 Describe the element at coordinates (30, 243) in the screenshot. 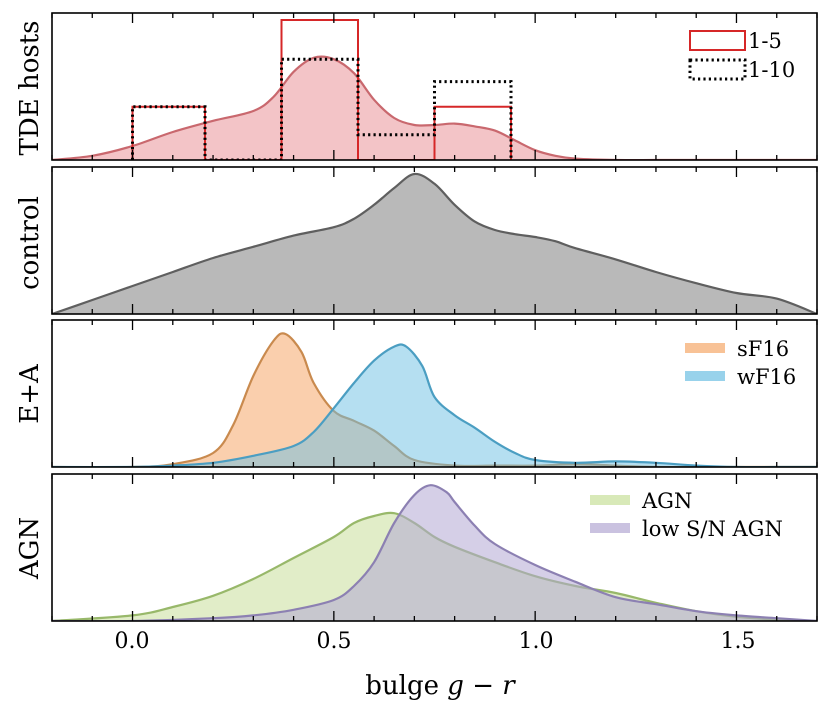

I see `panel2-ylabel: control` at that location.